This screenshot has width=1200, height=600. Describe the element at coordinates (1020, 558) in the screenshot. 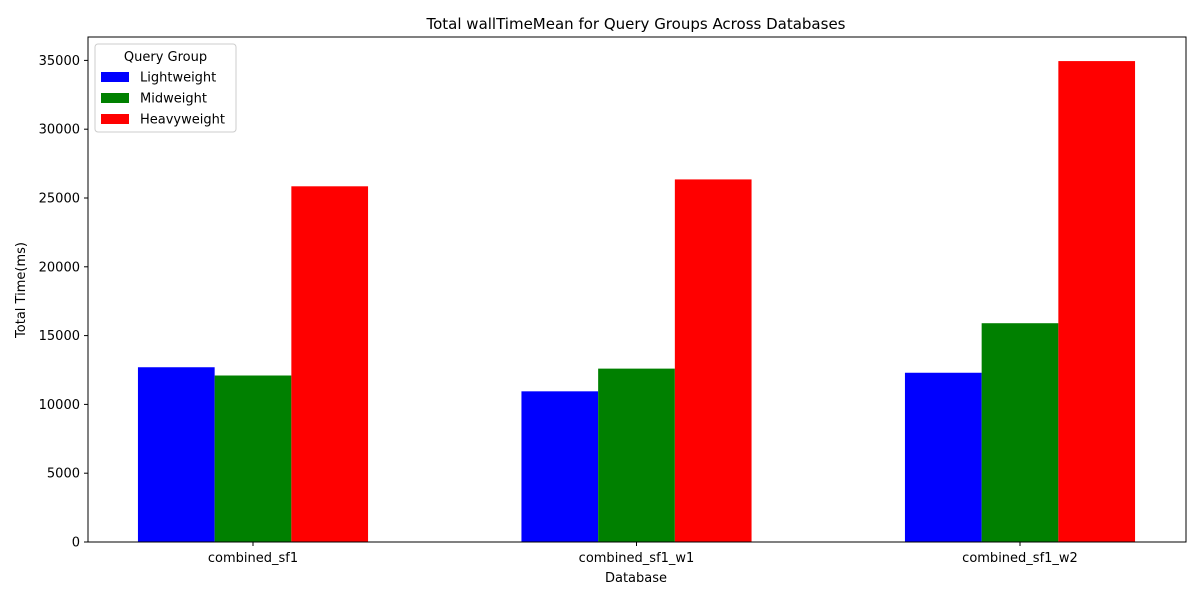

I see `x-tick-label: combined_sf1_w2` at that location.